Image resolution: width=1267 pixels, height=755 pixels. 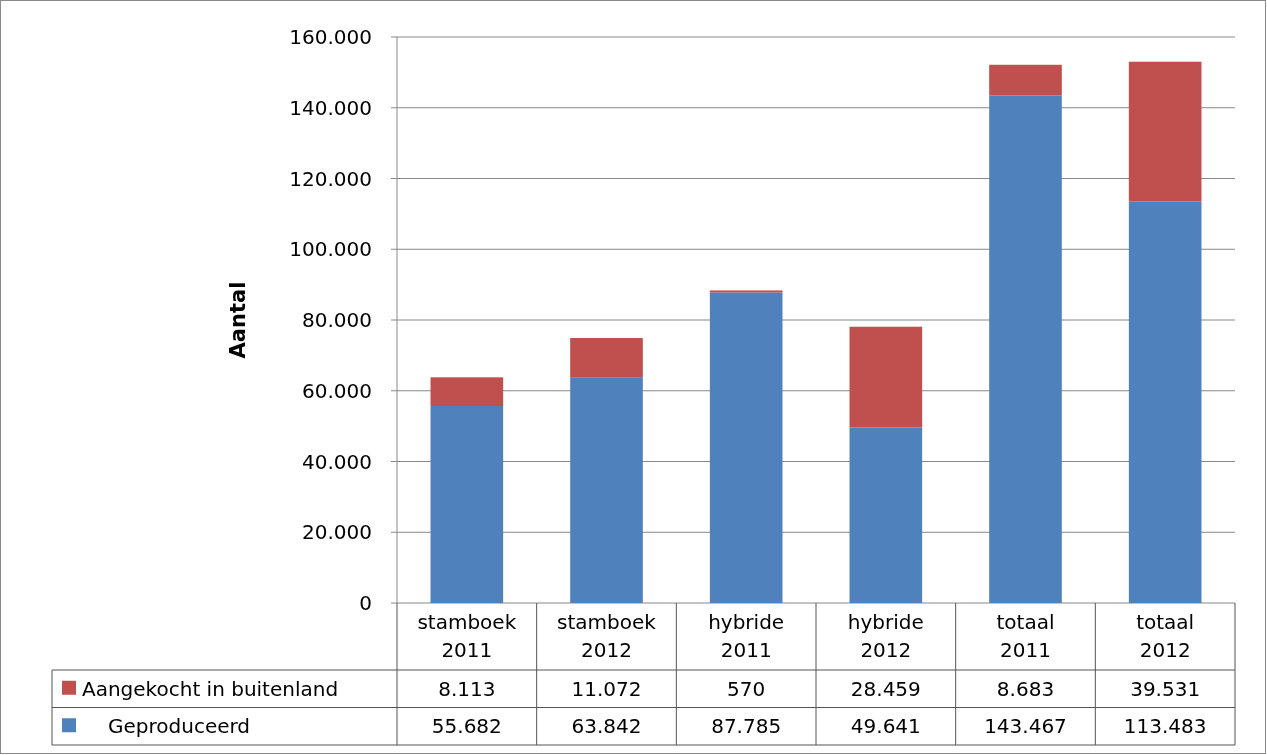 What do you see at coordinates (746, 726) in the screenshot?
I see `data-label: 87.785` at bounding box center [746, 726].